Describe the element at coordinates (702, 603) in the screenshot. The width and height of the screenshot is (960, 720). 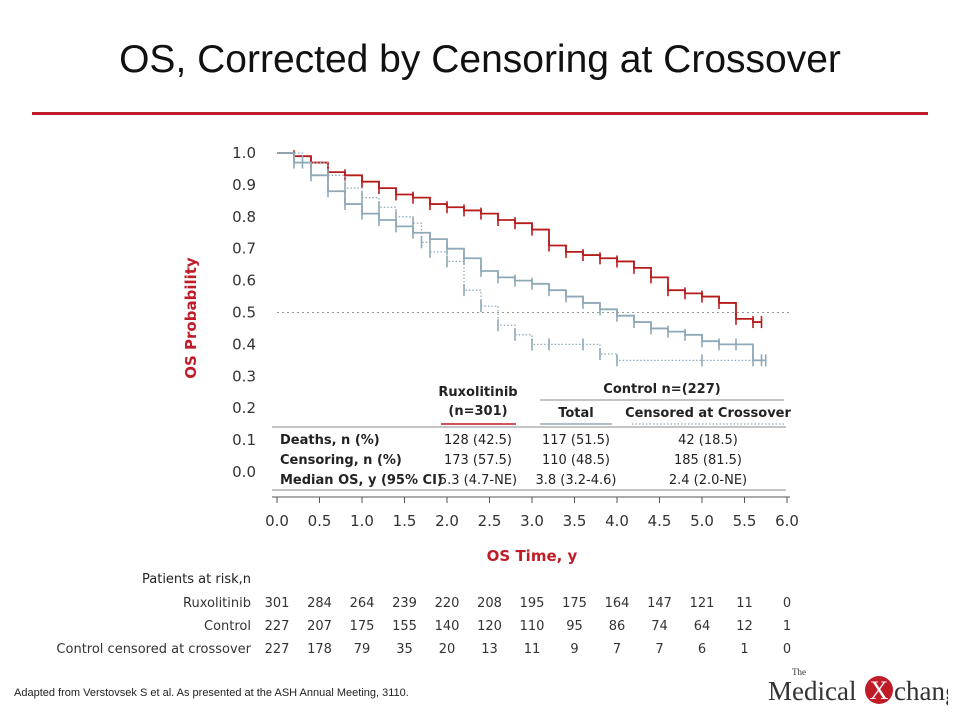
I see `at-risk-cell: 121` at that location.